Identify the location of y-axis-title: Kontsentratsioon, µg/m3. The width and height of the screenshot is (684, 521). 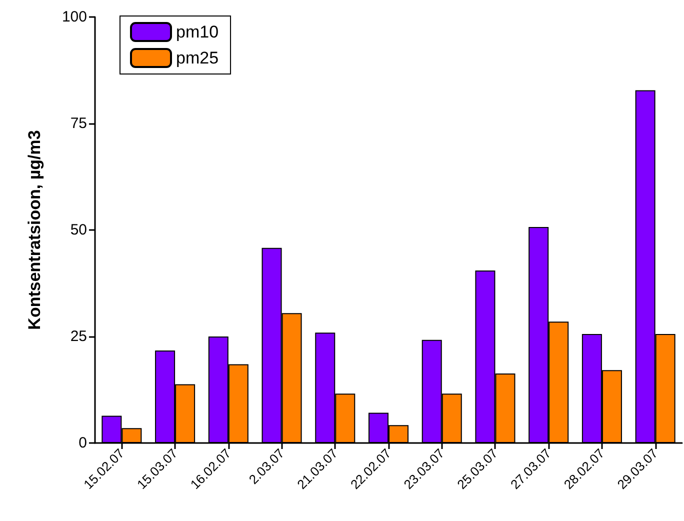
(34, 230).